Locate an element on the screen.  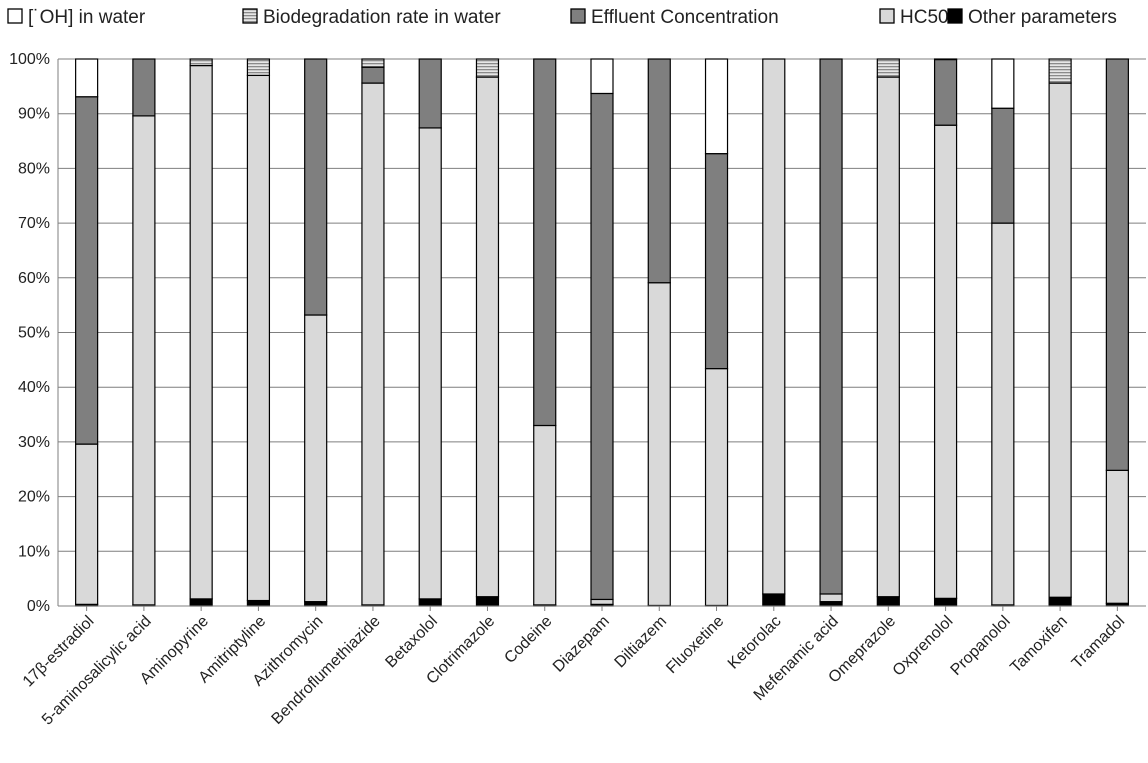
y-tick-label: 30% is located at coordinates (34, 442).